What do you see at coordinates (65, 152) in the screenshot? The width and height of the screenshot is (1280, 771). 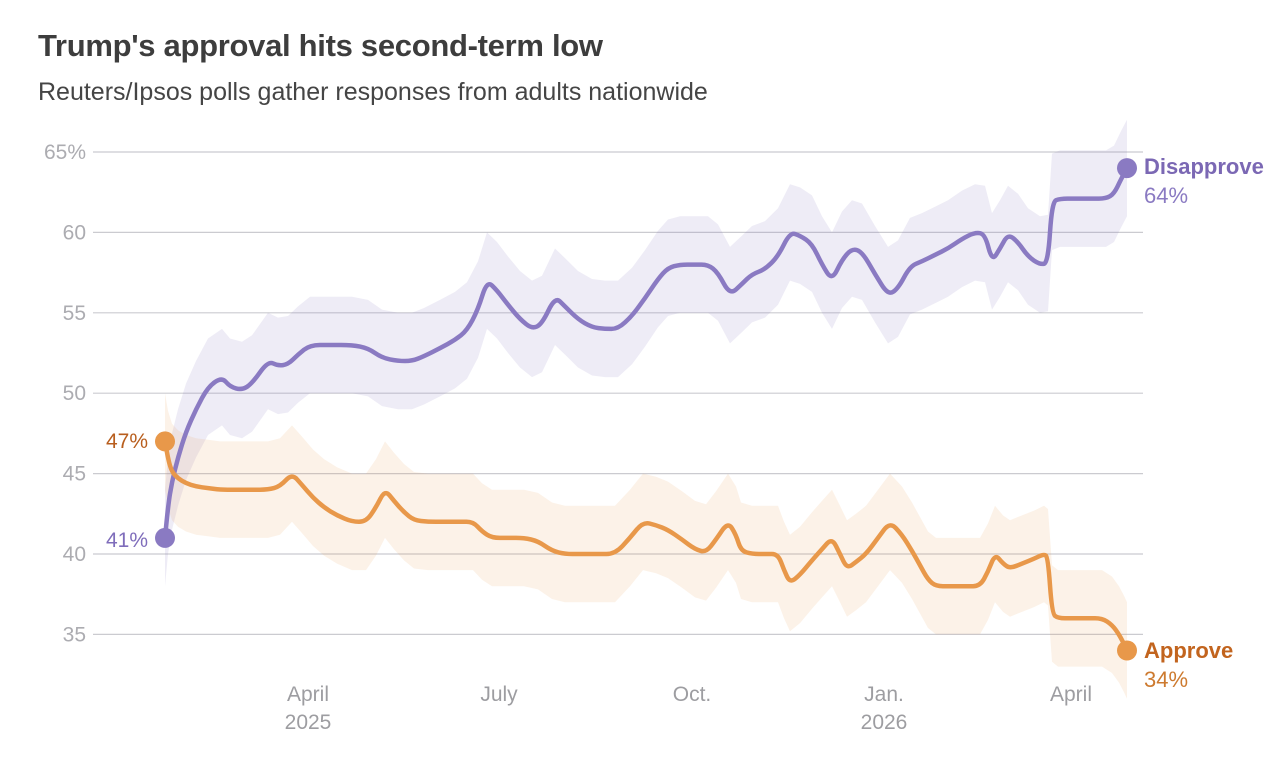 I see `y-tick-label: 65%` at bounding box center [65, 152].